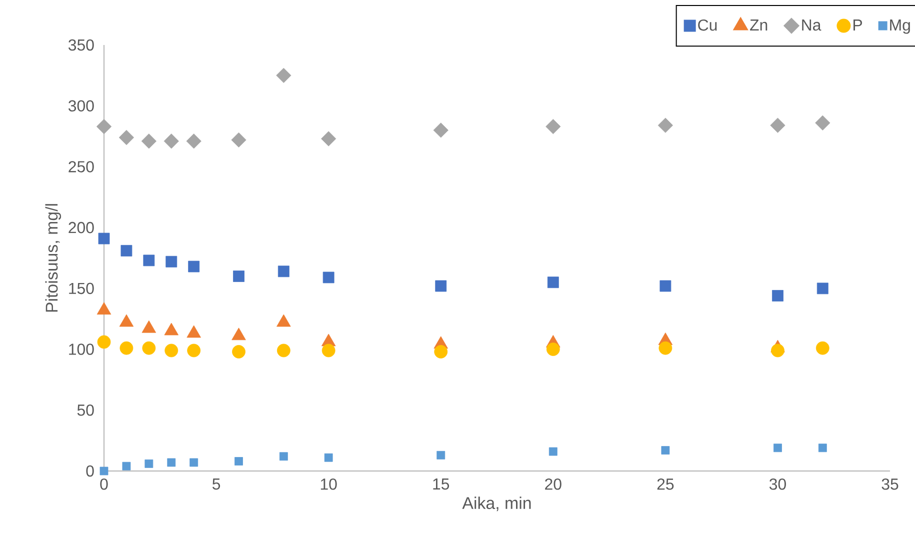  What do you see at coordinates (812, 25) in the screenshot?
I see `legend-label: Na` at bounding box center [812, 25].